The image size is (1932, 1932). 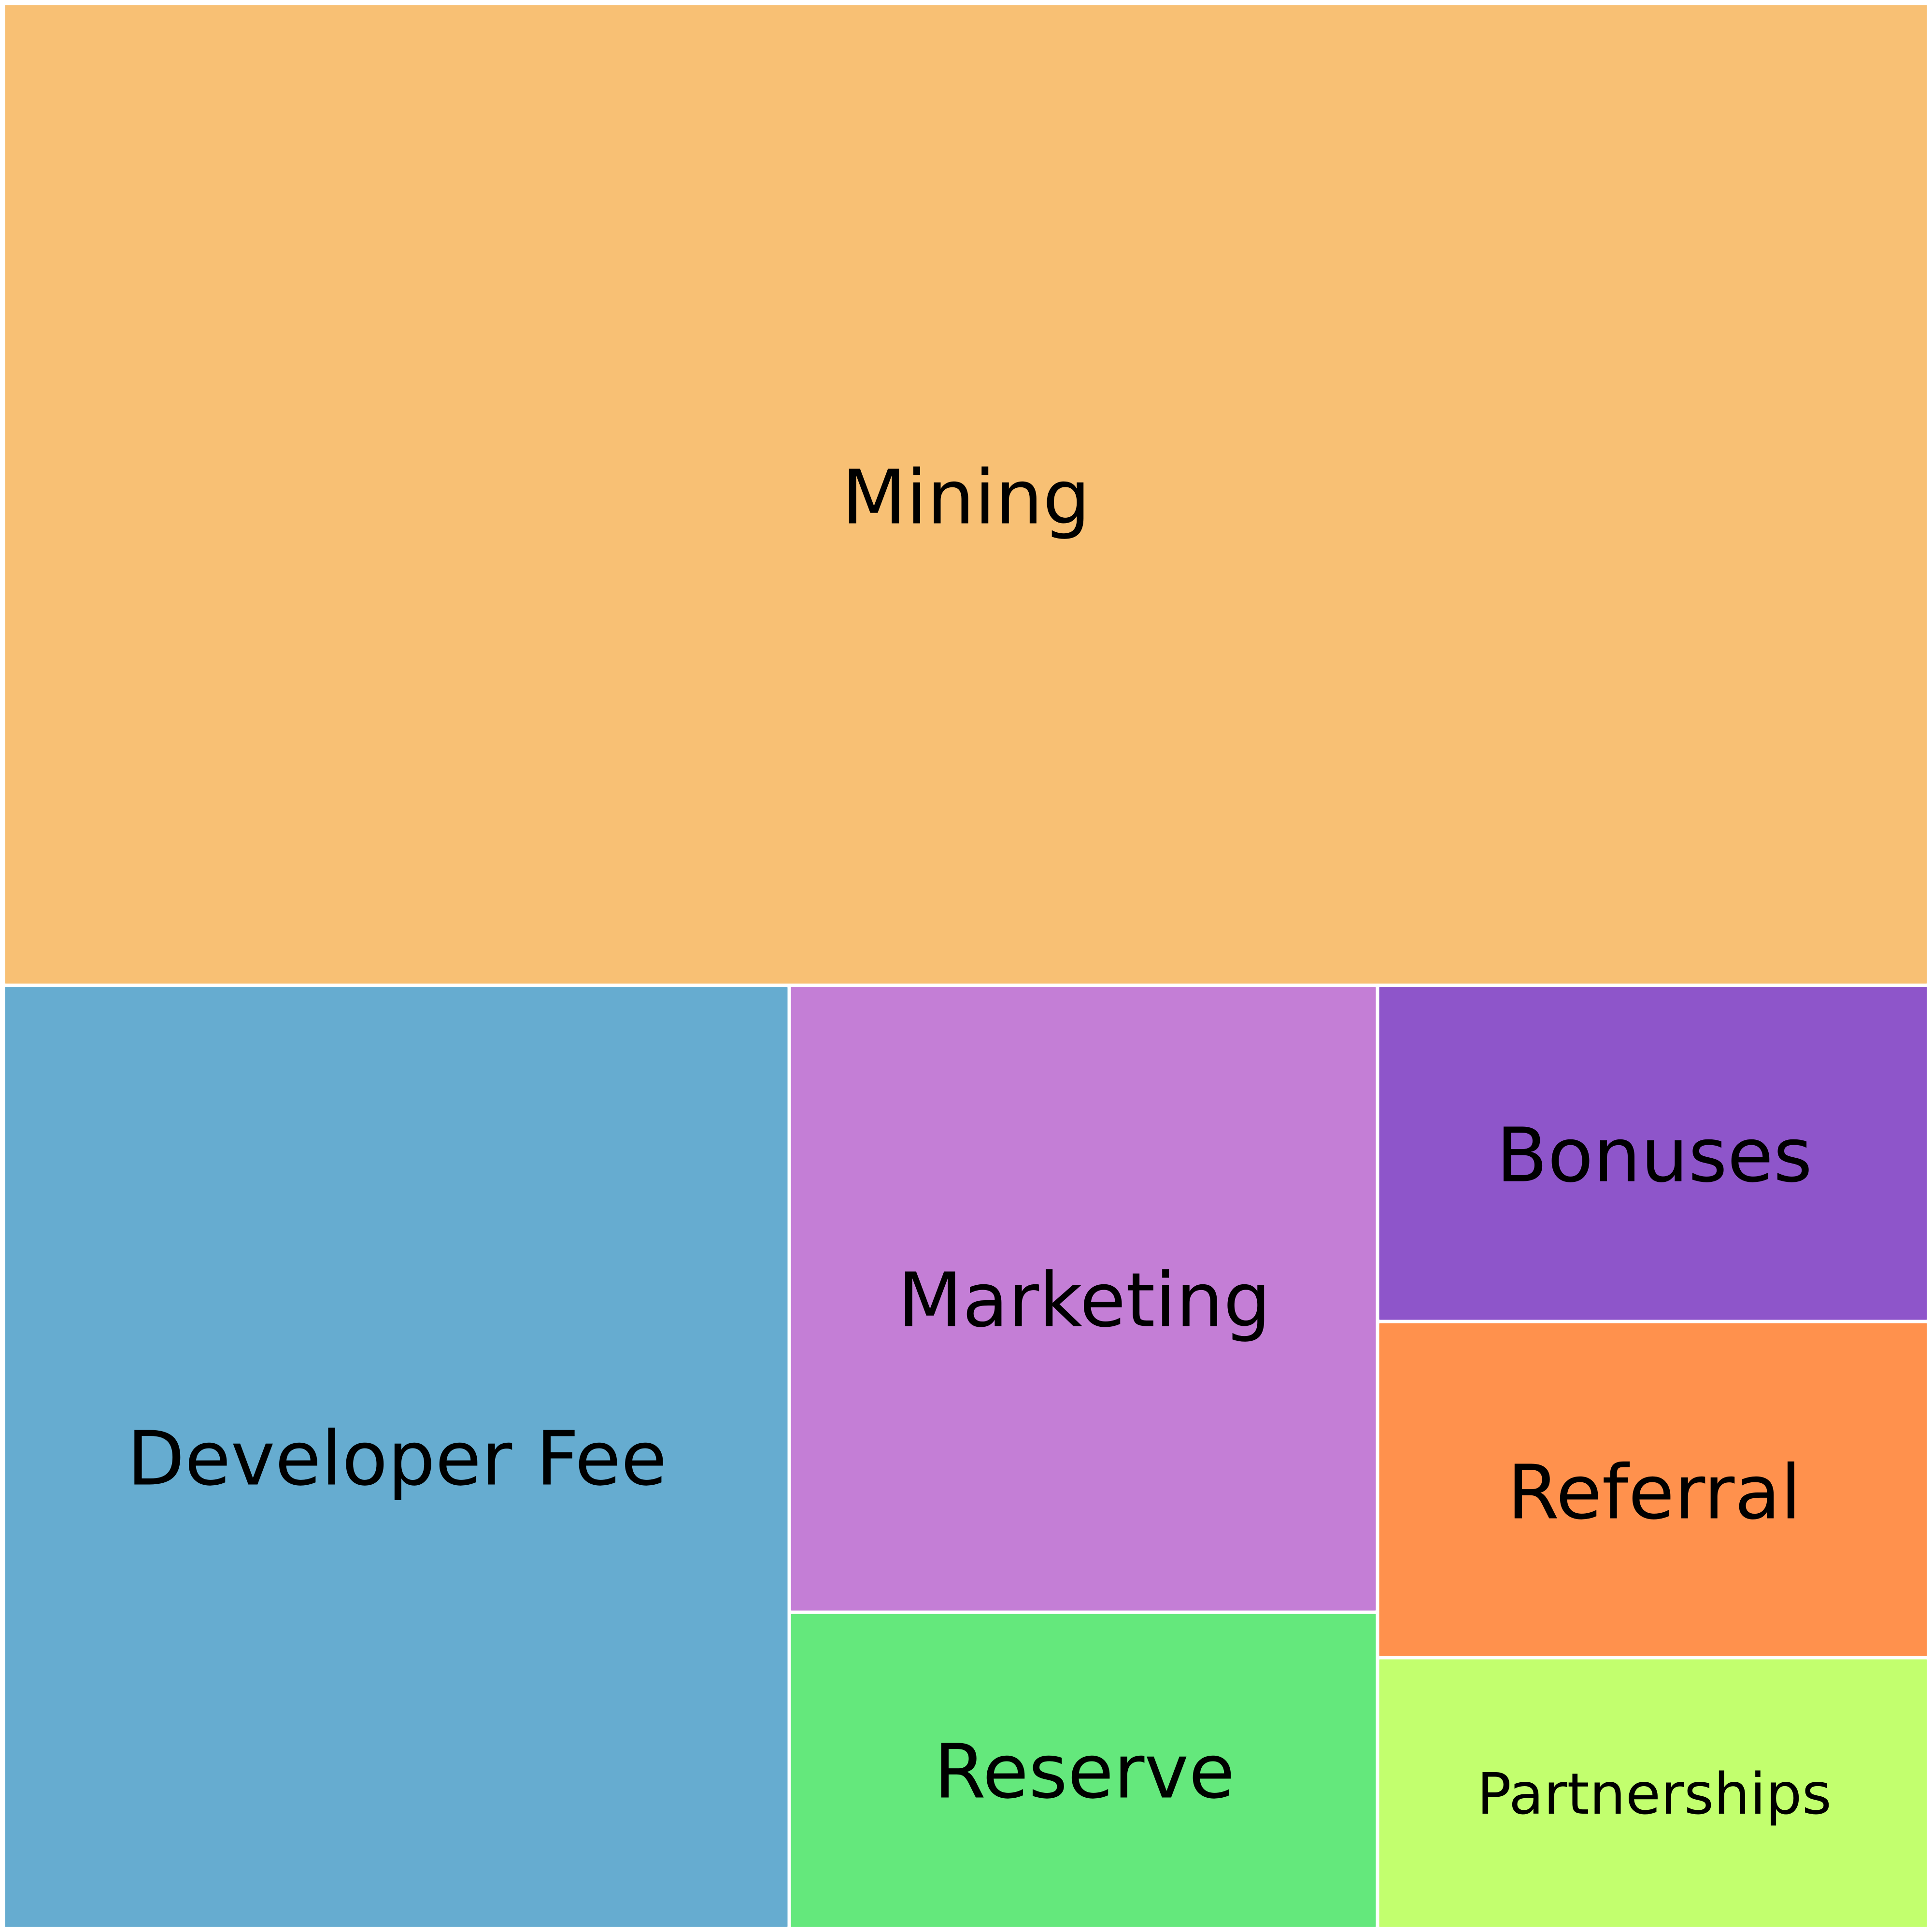 What do you see at coordinates (966, 497) in the screenshot?
I see `treemap-label-mining: Mining` at bounding box center [966, 497].